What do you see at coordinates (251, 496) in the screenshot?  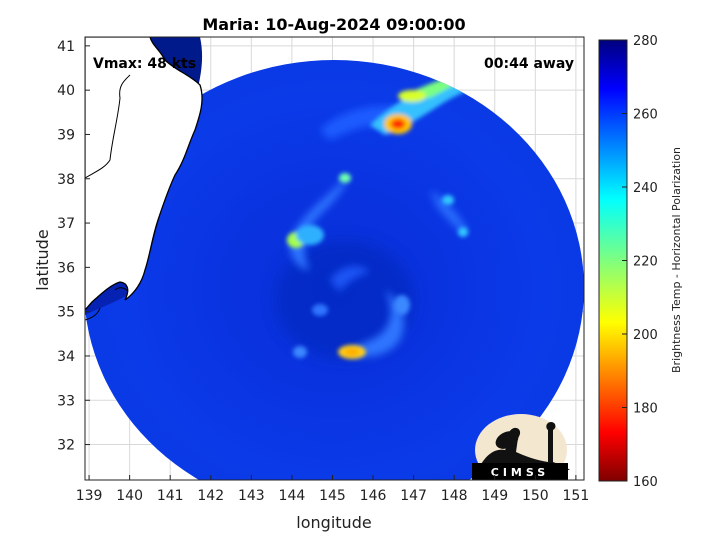 I see `x-tick-label: 143` at bounding box center [251, 496].